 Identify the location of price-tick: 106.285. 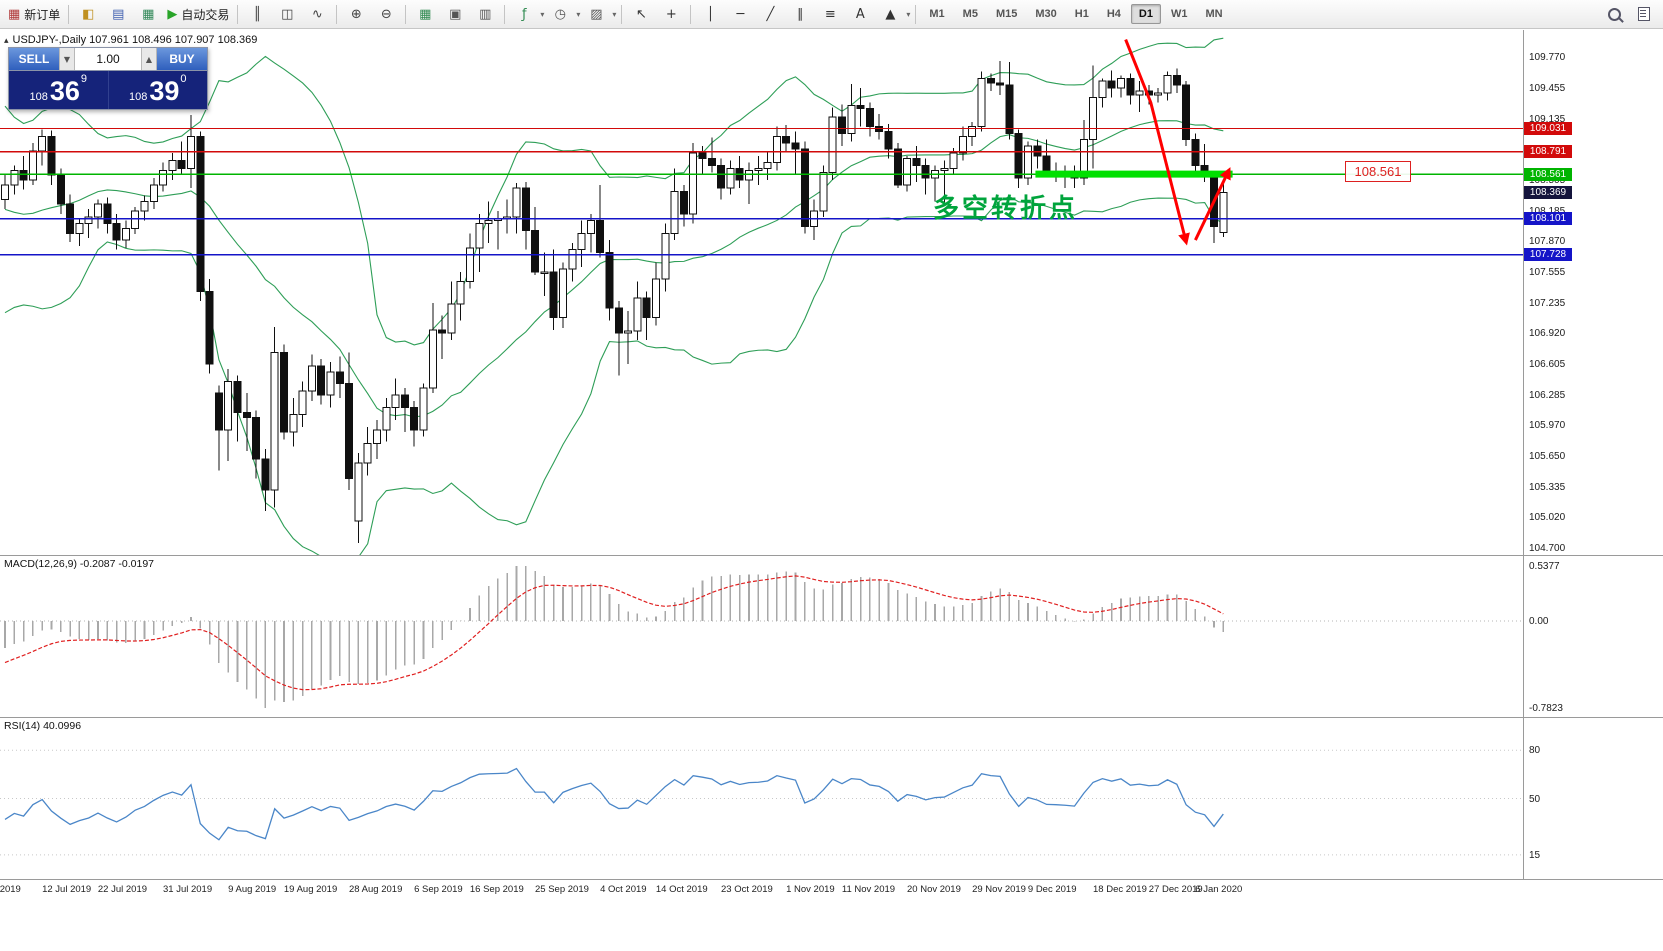
(1547, 395).